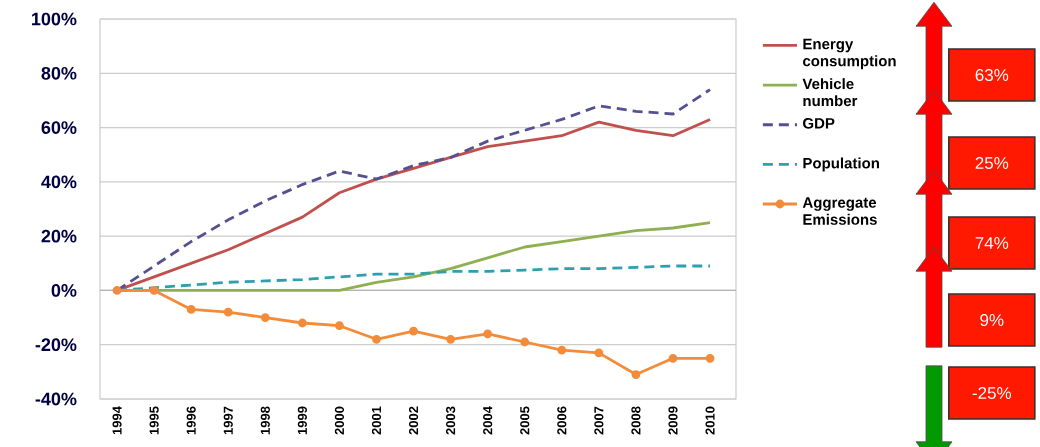 The height and width of the screenshot is (447, 1040). I want to click on legend-label: Vehicle number, so click(830, 92).